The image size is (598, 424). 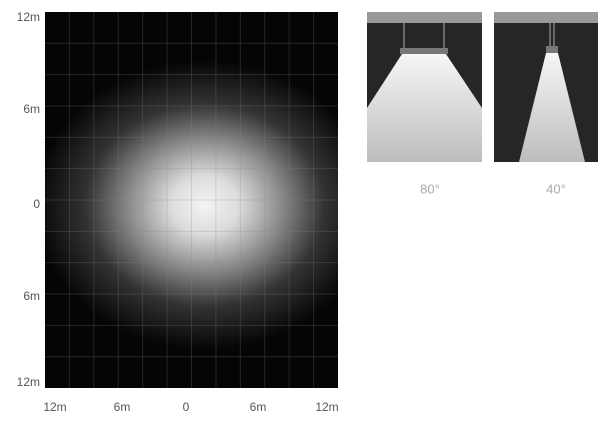 What do you see at coordinates (36, 204) in the screenshot?
I see `y-axis-label: 0` at bounding box center [36, 204].